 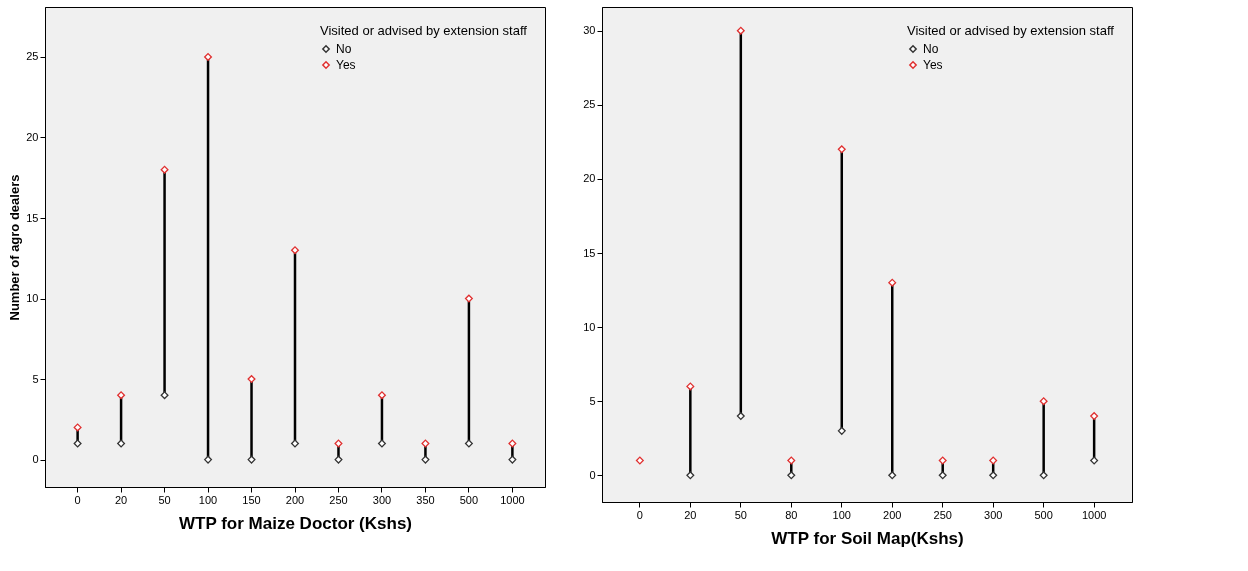 What do you see at coordinates (15, 247) in the screenshot?
I see `y-axis-title: Number of agro dealers` at bounding box center [15, 247].